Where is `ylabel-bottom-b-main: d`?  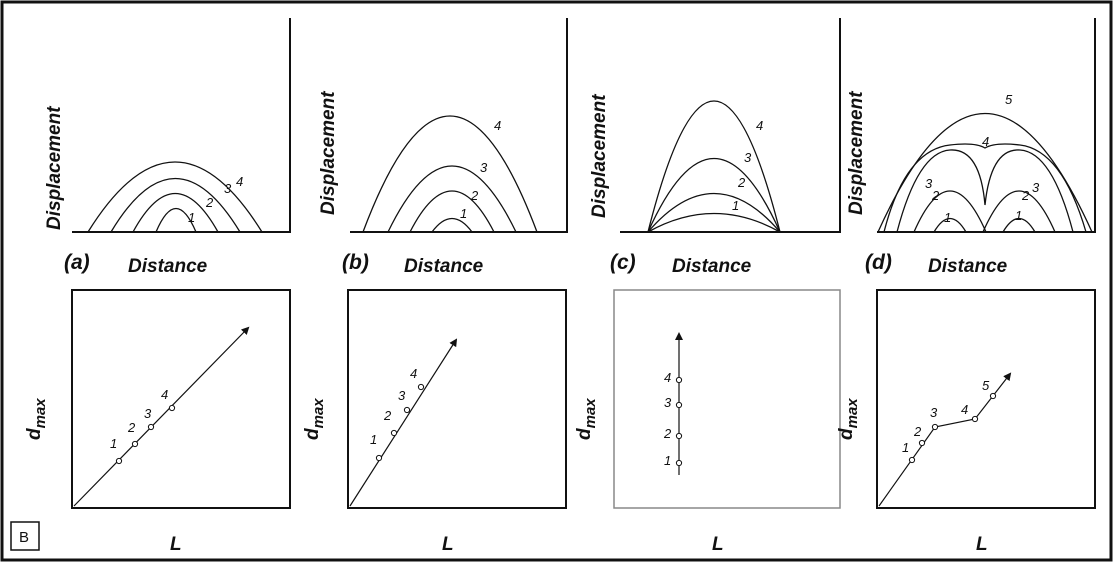
ylabel-bottom-b-main: d is located at coordinates (312, 434).